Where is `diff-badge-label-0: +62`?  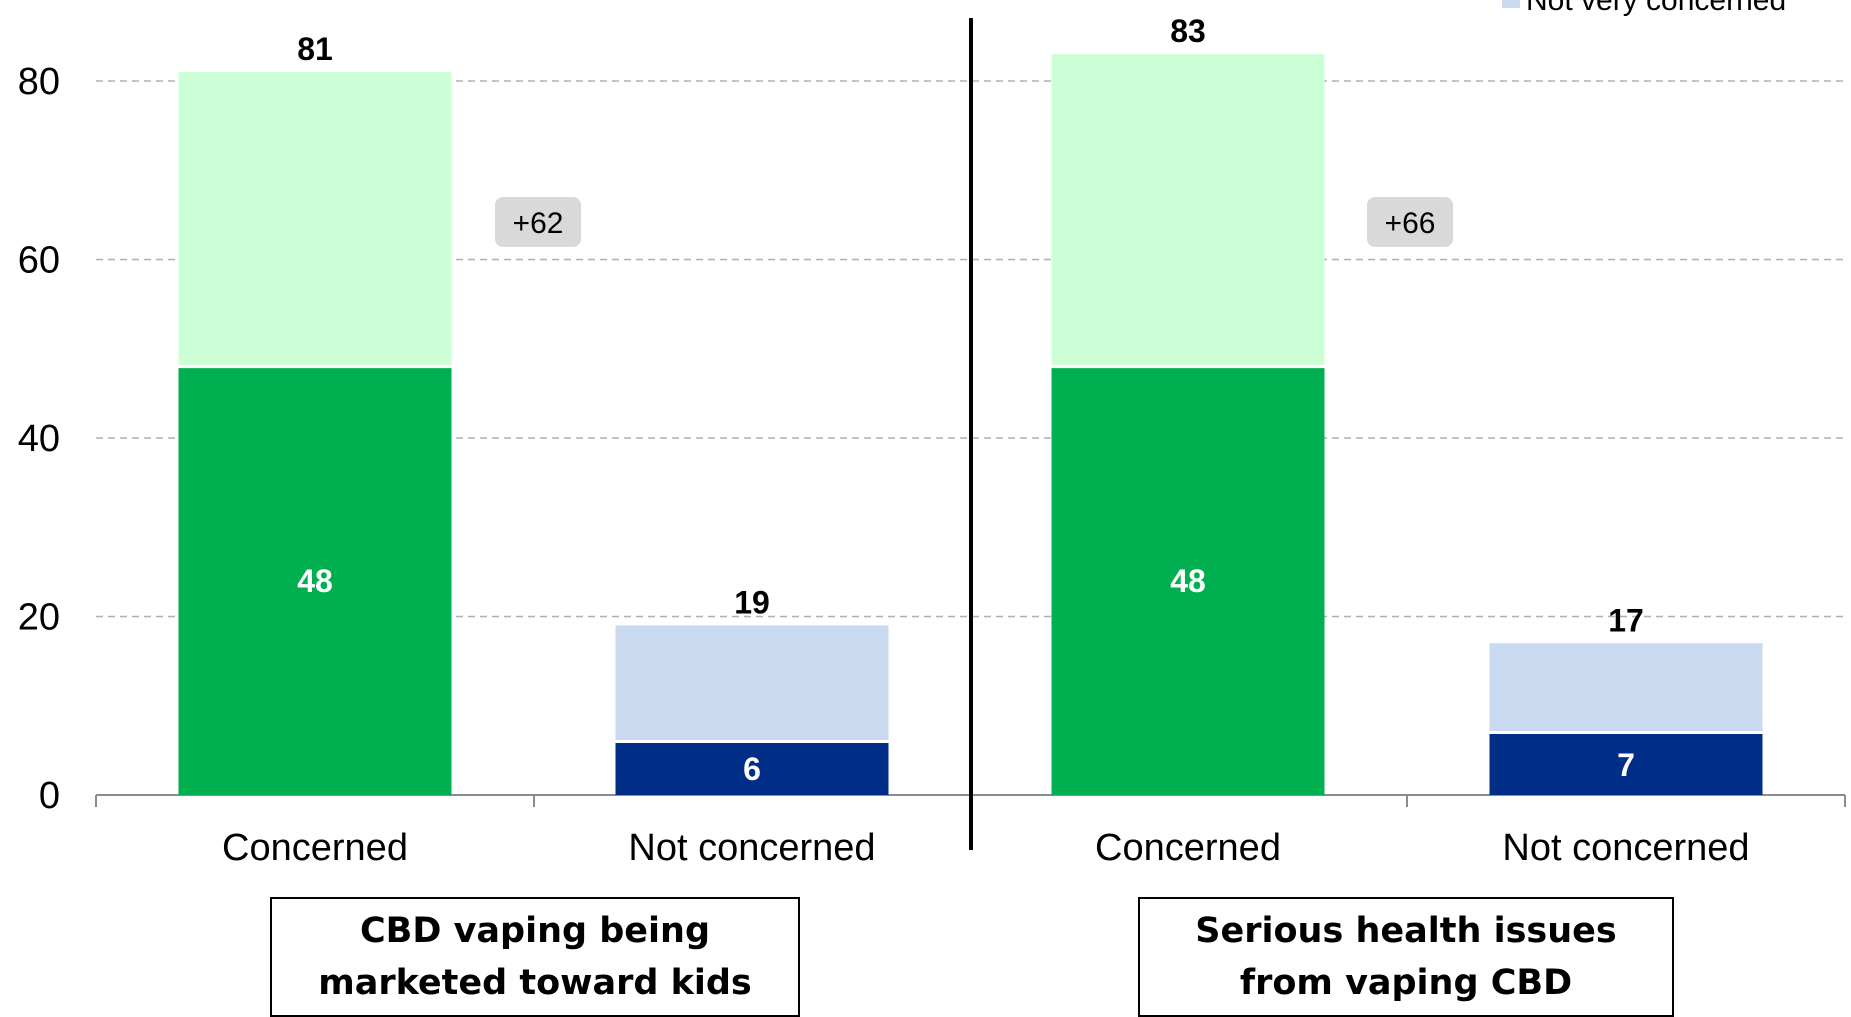 diff-badge-label-0: +62 is located at coordinates (538, 223).